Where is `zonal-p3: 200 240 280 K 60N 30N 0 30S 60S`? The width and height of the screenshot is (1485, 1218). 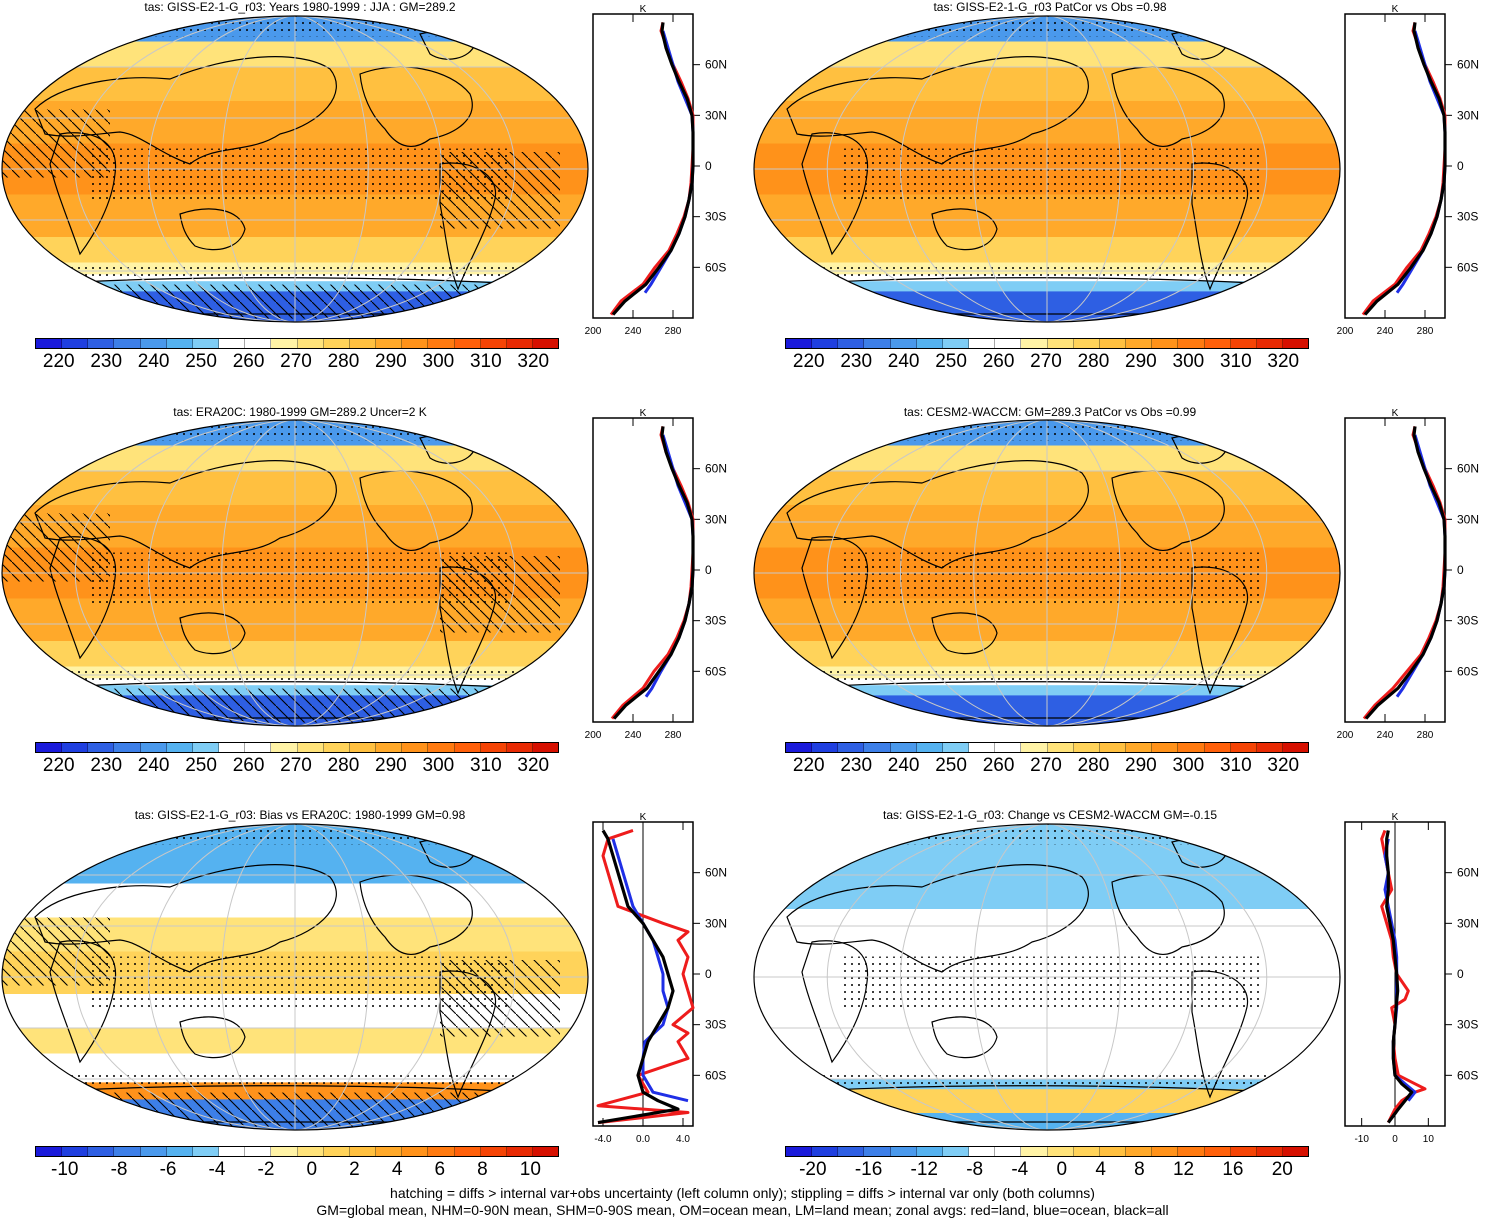
zonal-p3: 200 240 280 K 60N 30N 0 30S 60S is located at coordinates (656, 574).